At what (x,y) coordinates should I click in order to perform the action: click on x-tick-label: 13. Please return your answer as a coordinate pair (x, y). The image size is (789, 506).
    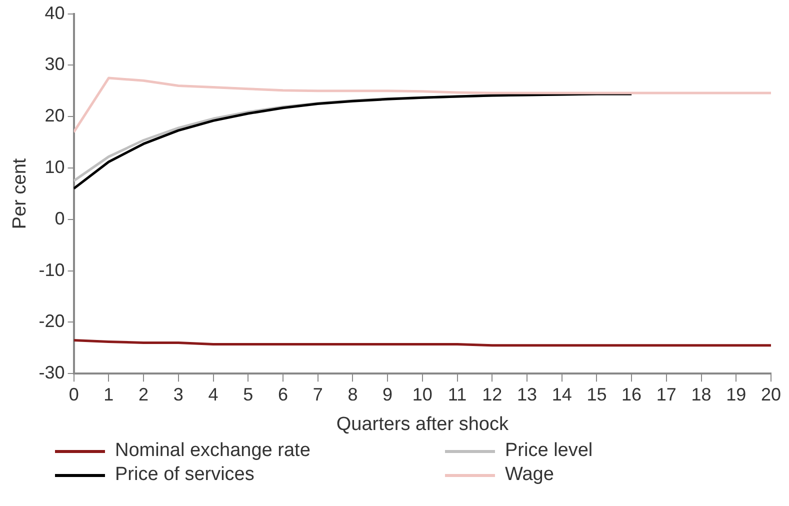
    Looking at the image, I should click on (526, 394).